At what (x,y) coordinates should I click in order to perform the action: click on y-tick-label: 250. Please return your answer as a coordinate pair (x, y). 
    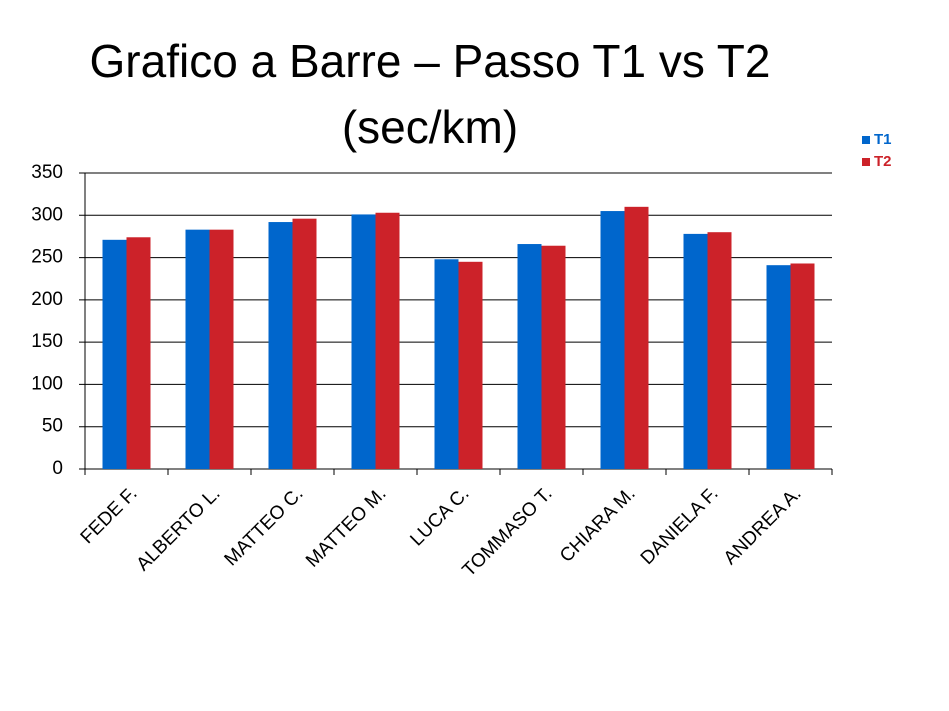
    Looking at the image, I should click on (47, 257).